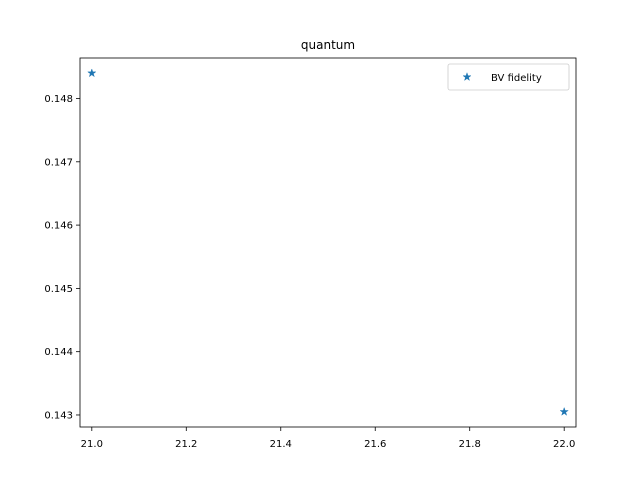  What do you see at coordinates (58, 226) in the screenshot?
I see `y-tick-label: 0.146` at bounding box center [58, 226].